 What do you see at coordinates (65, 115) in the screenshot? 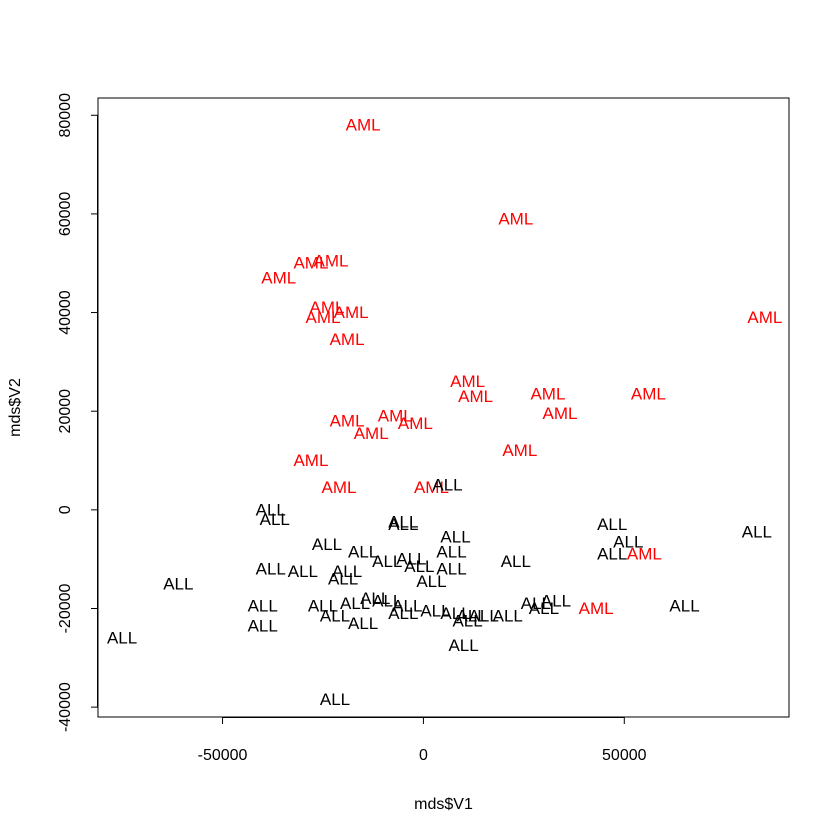
I see `y-tick-label: 80000` at bounding box center [65, 115].